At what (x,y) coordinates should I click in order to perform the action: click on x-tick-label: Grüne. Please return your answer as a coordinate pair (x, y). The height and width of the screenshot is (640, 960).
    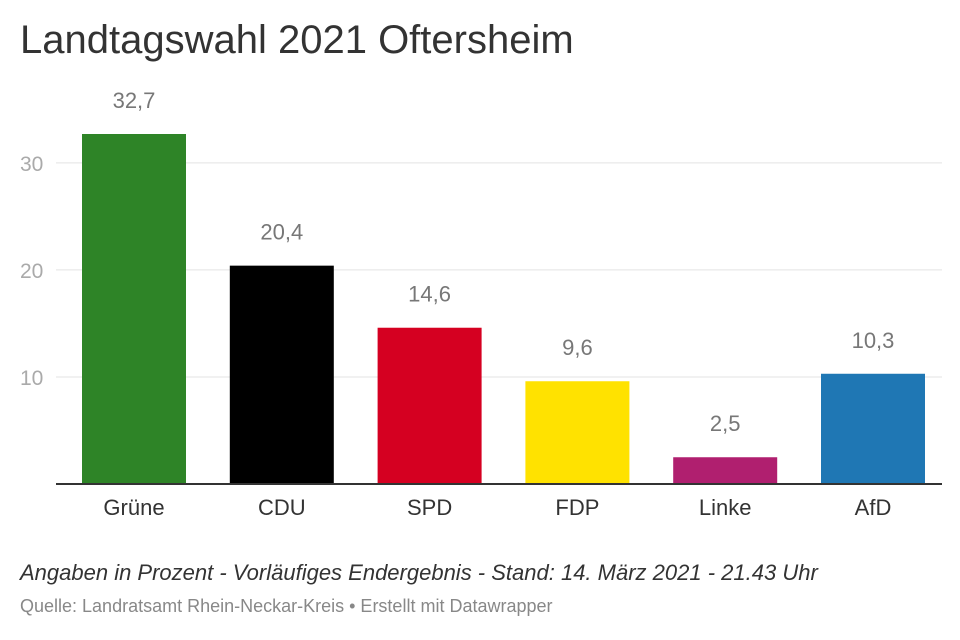
    Looking at the image, I should click on (133, 507).